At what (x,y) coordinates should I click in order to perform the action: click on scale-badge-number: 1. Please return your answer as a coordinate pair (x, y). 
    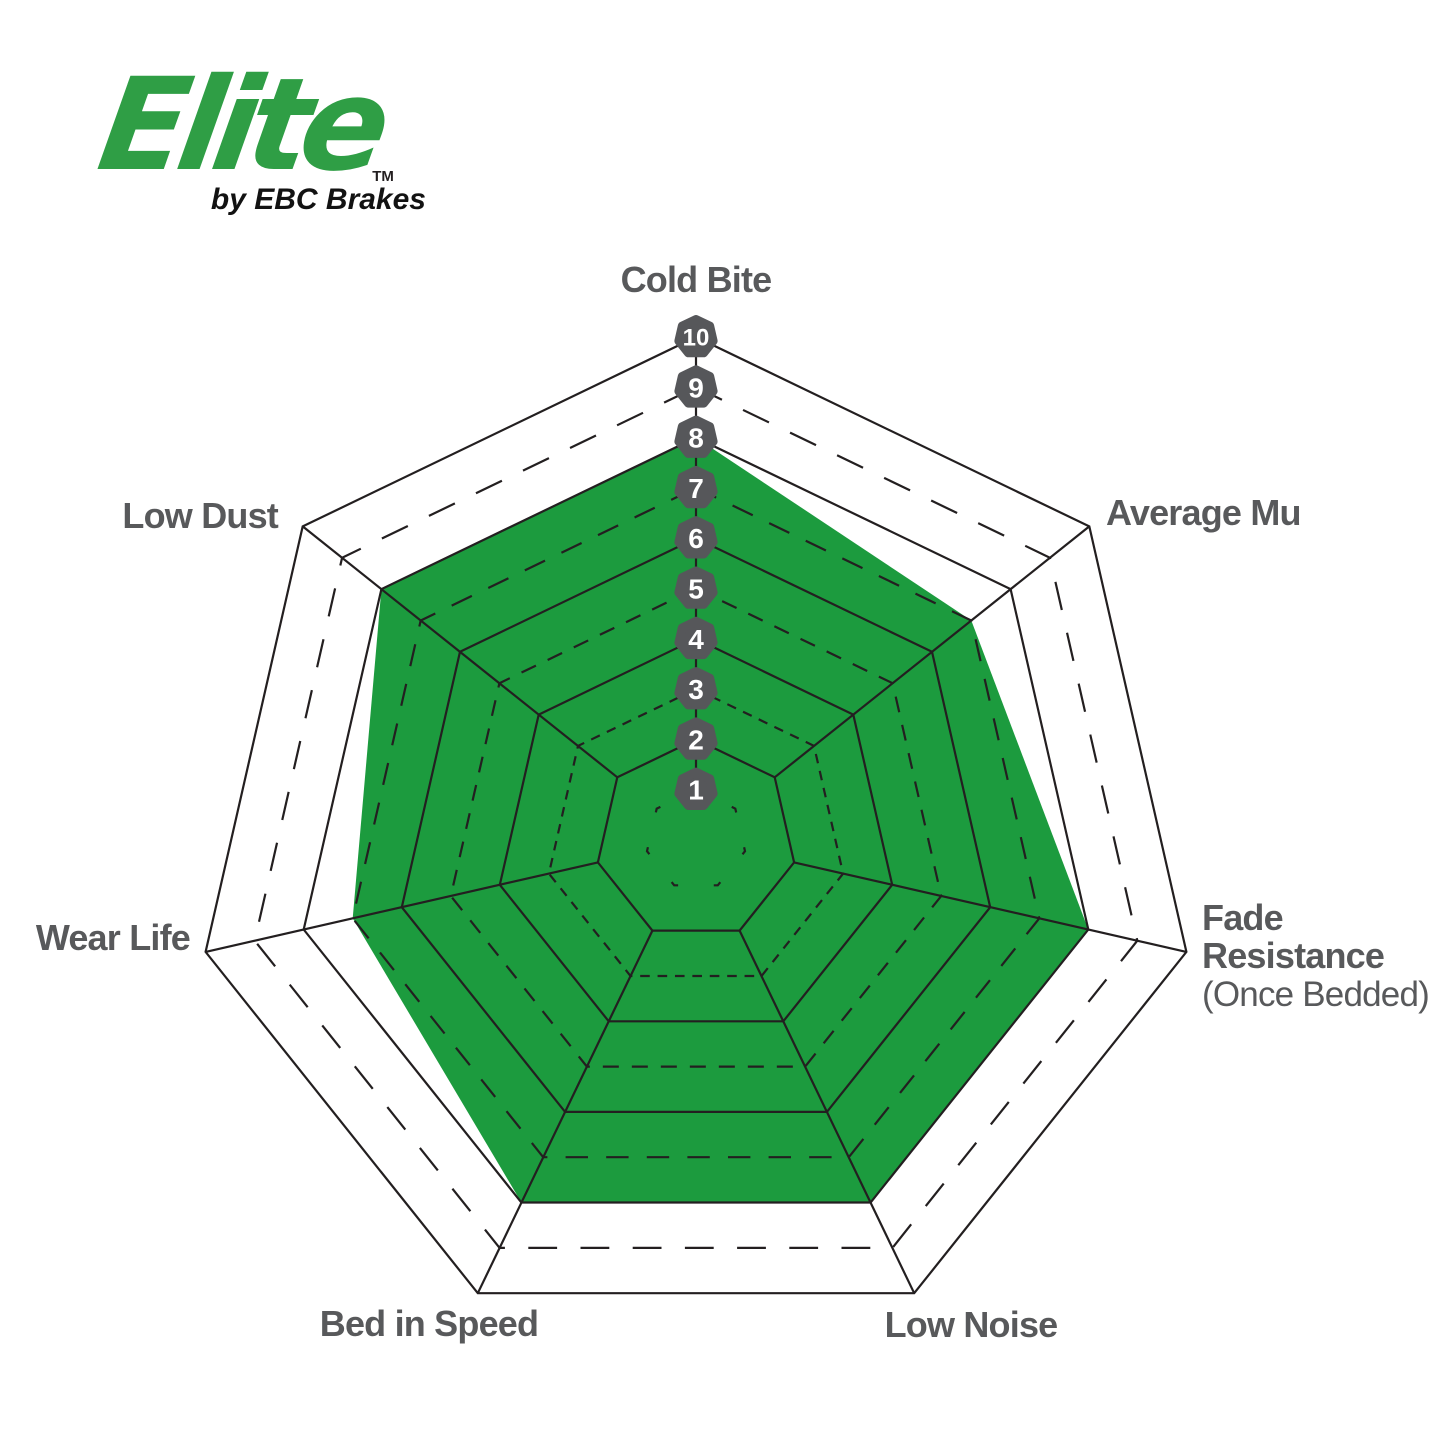
    Looking at the image, I should click on (696, 790).